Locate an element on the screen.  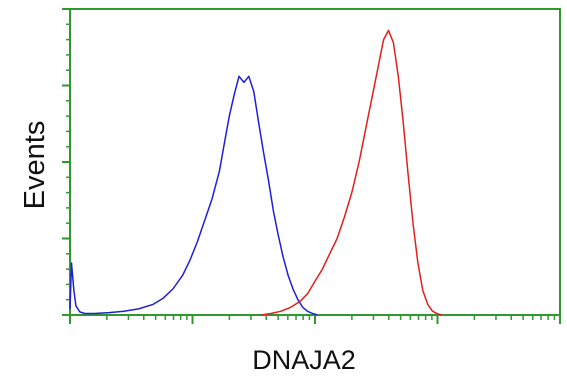
y-axis-label: Events is located at coordinates (35, 165).